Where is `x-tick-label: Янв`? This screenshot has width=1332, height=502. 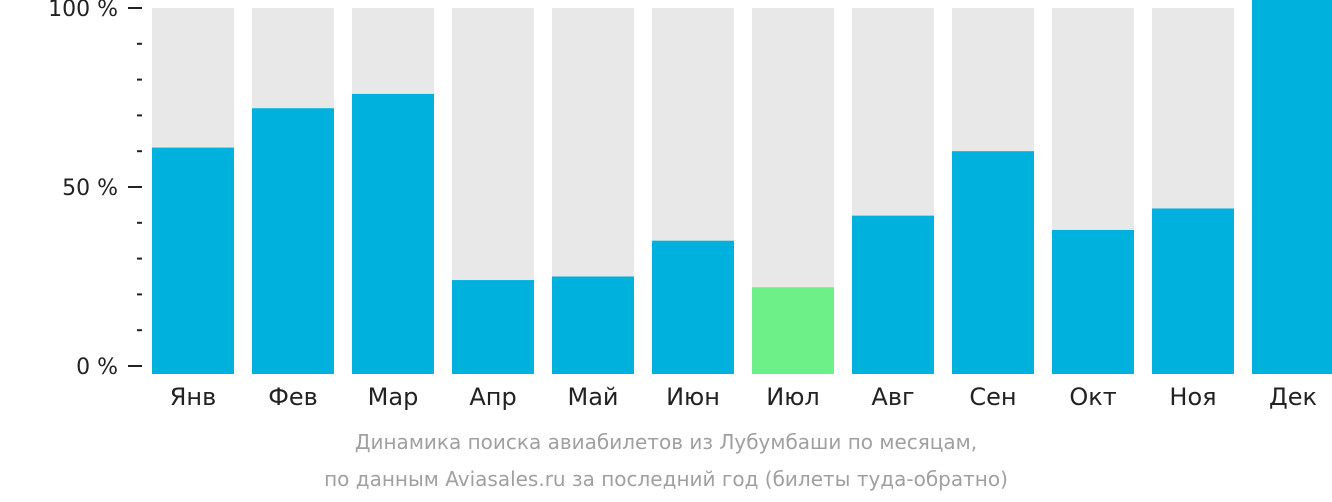 x-tick-label: Янв is located at coordinates (193, 397).